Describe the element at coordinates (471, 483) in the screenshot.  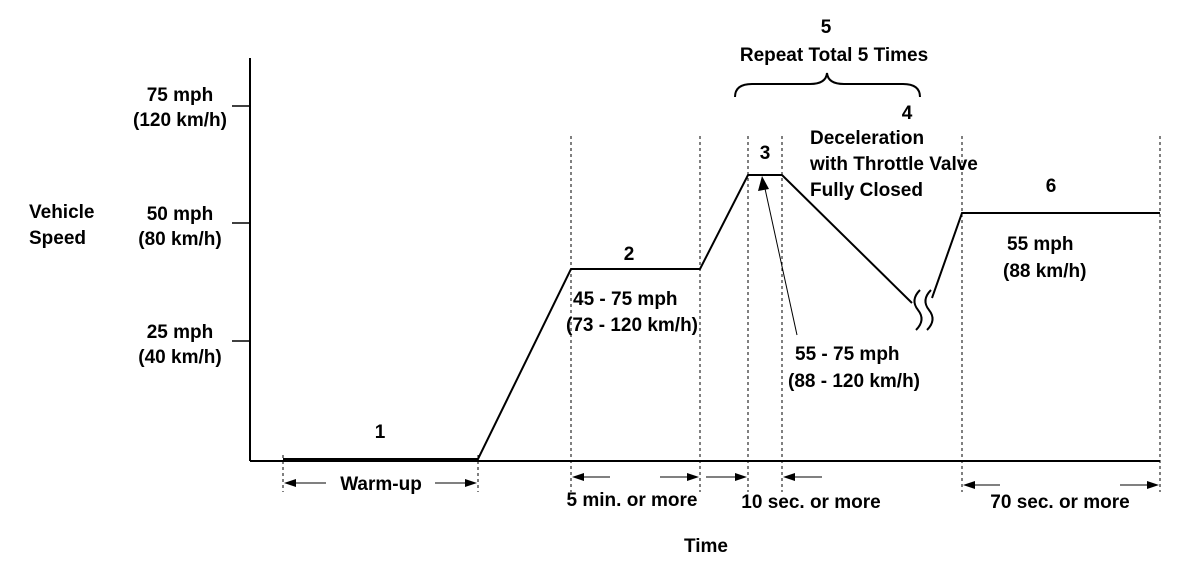
I see `warmup-arrowhead-right` at that location.